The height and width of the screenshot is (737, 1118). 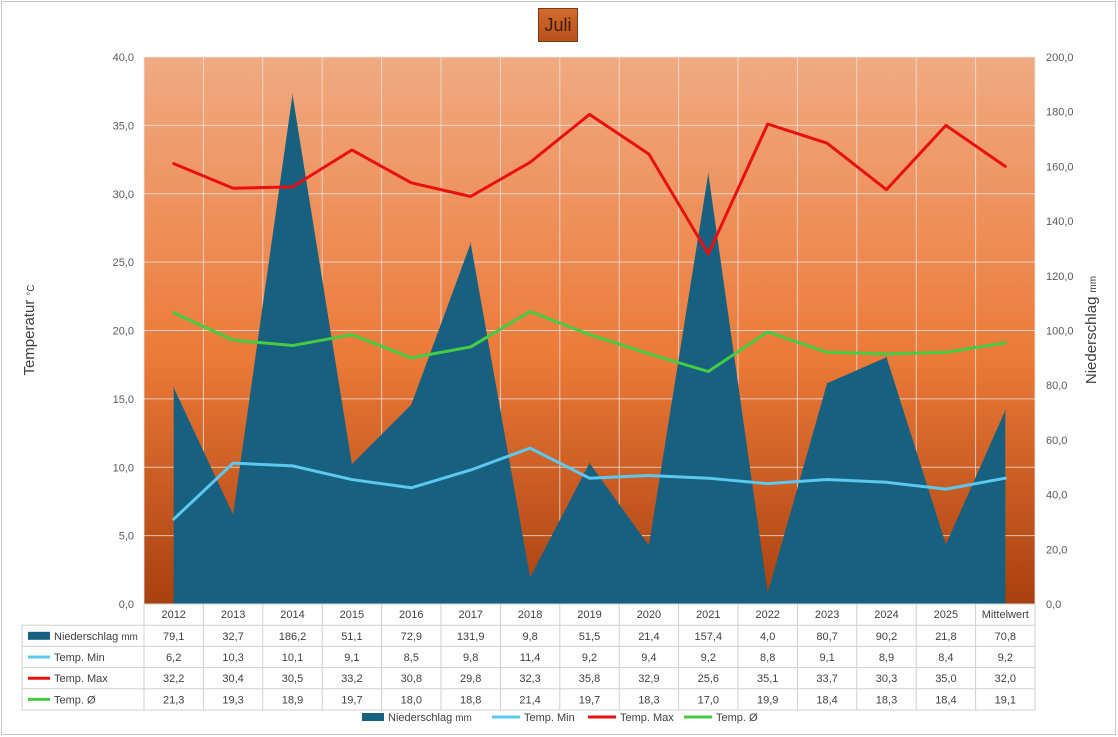 I want to click on legend-label: Temp. Max, so click(x=647, y=718).